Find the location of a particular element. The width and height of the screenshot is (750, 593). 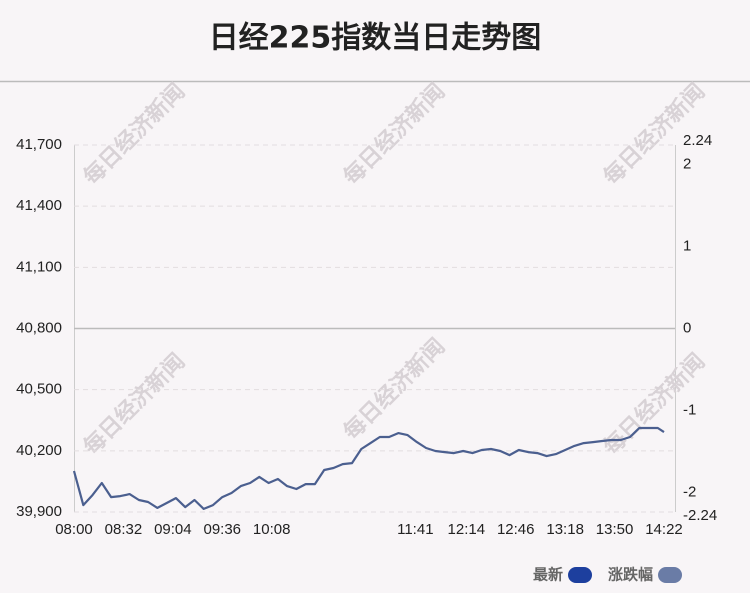

y2-tick-label: -2.24 is located at coordinates (700, 515).